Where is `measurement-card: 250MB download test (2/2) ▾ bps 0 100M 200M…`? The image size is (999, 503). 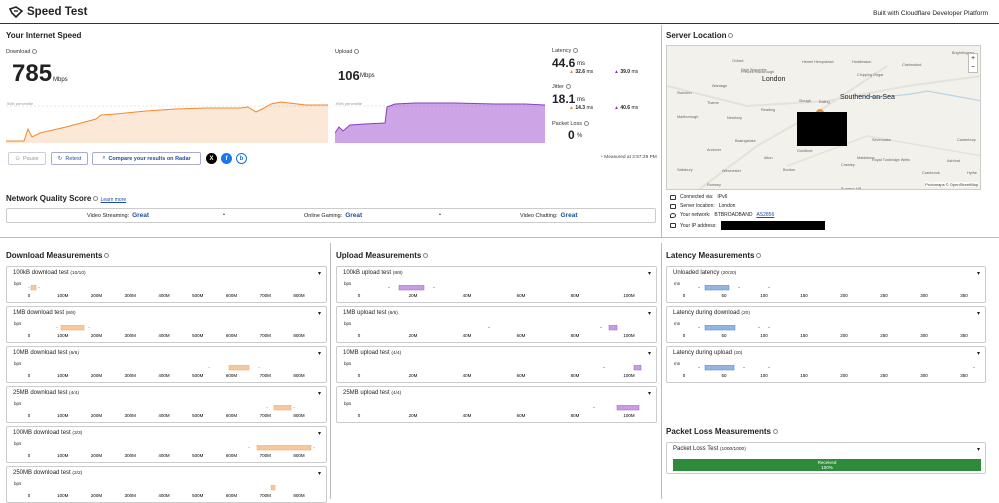 measurement-card: 250MB download test (2/2) ▾ bps 0 100M 200M… is located at coordinates (166, 484).